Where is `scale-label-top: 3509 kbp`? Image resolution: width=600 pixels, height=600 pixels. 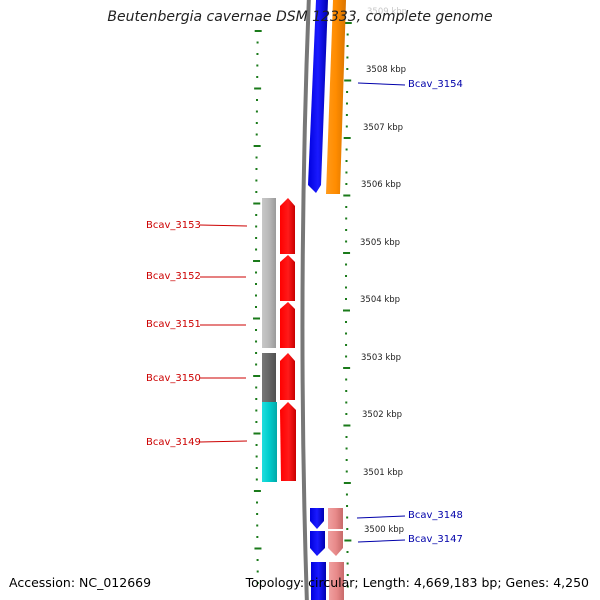
scale-label-top: 3509 kbp is located at coordinates (387, 12).